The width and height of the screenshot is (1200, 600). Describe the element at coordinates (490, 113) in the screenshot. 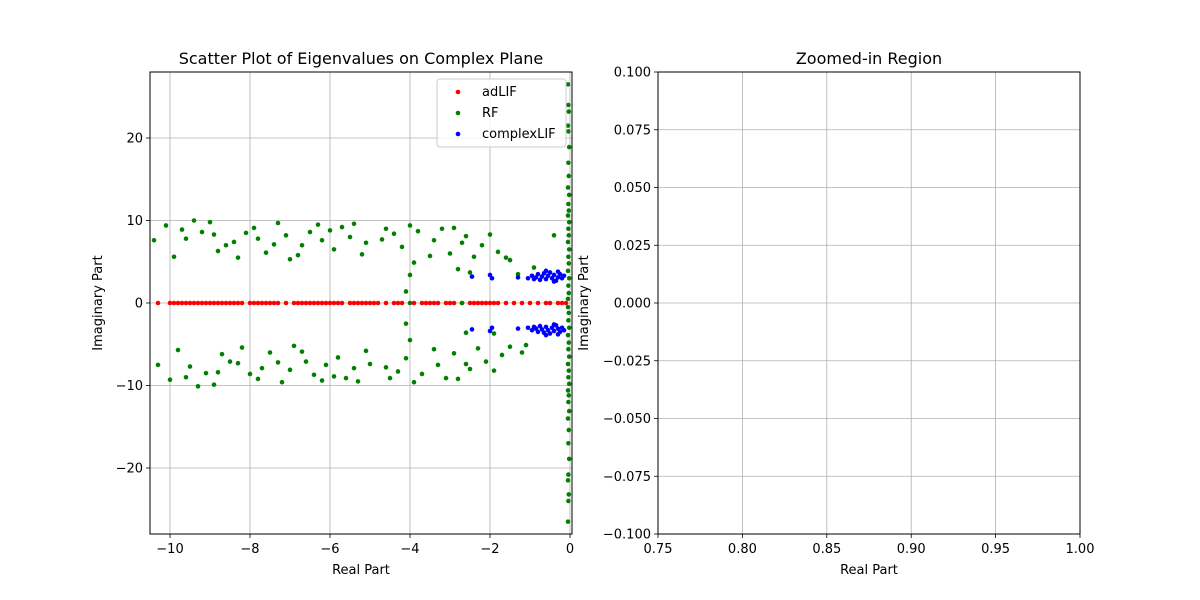

I see `legend-label-rf: RF` at that location.